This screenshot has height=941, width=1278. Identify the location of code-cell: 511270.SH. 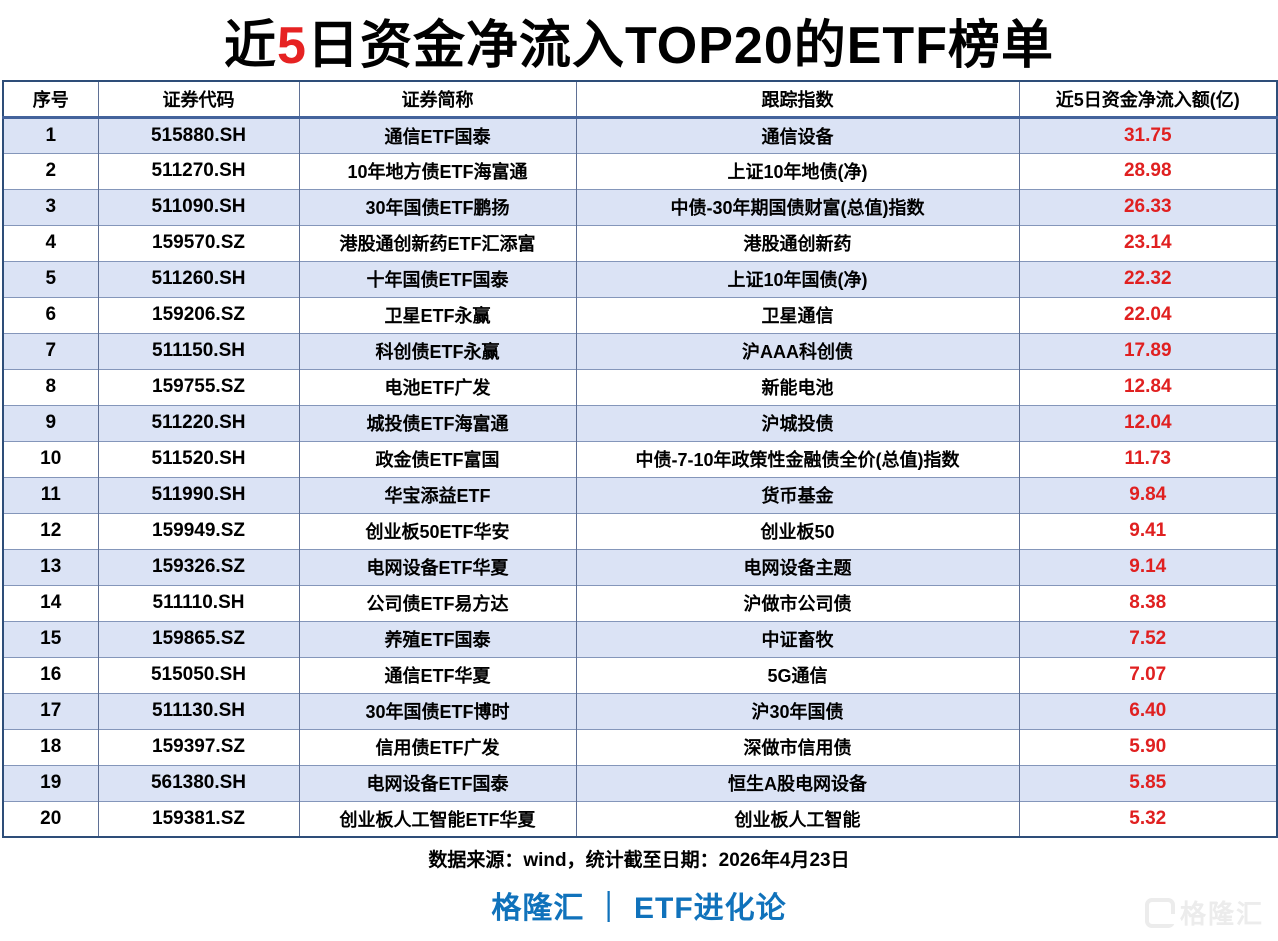
(198, 171).